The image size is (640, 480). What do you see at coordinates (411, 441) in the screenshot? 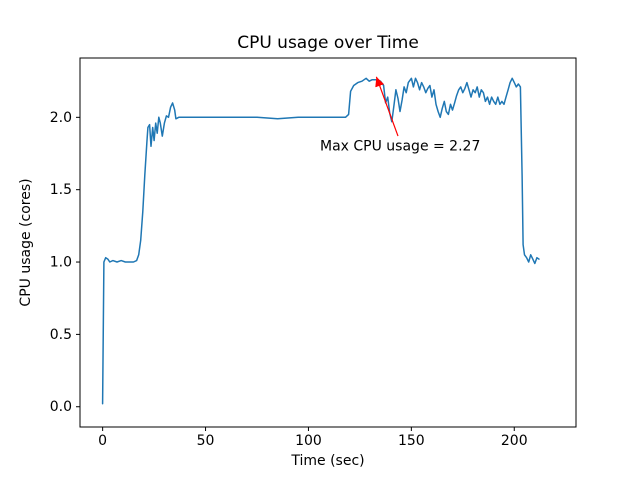
I see `x-tick-label: 150` at bounding box center [411, 441].